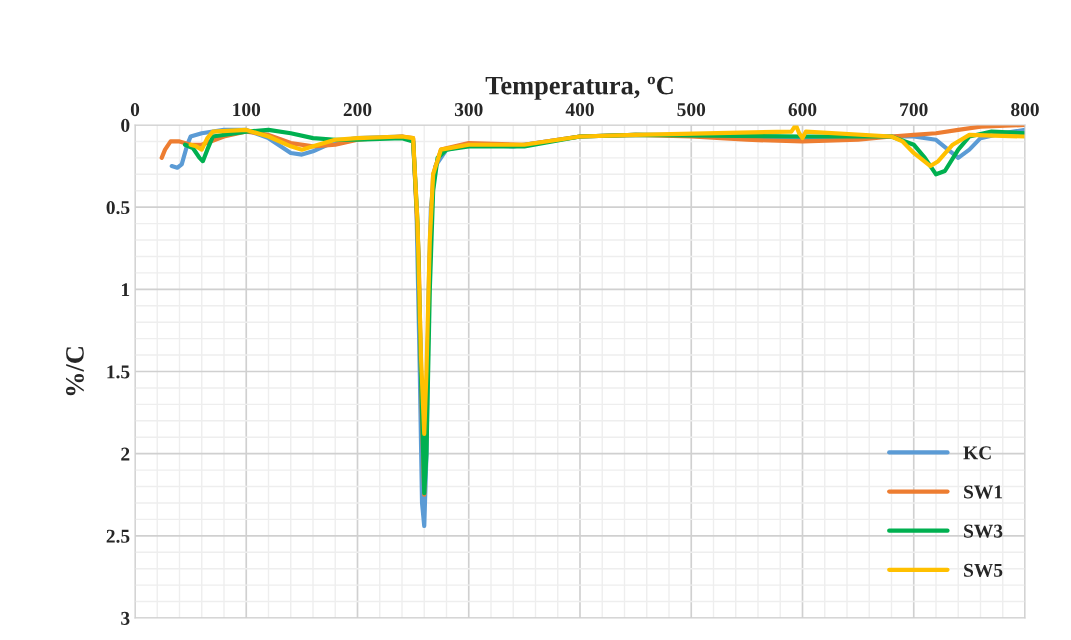 The width and height of the screenshot is (1071, 640). What do you see at coordinates (914, 110) in the screenshot?
I see `x-tick-label: 700` at bounding box center [914, 110].